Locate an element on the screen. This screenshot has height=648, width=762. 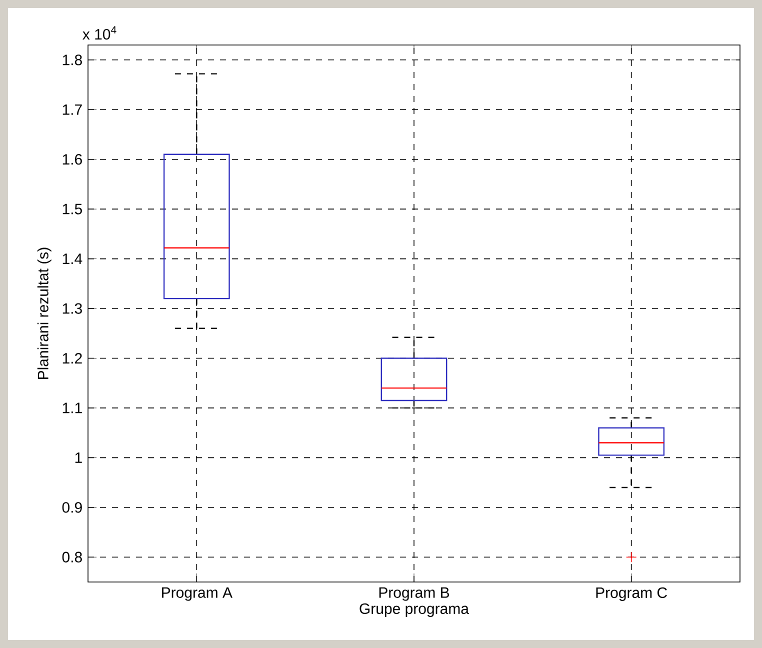
y-tick-label: 1.7 is located at coordinates (72, 109).